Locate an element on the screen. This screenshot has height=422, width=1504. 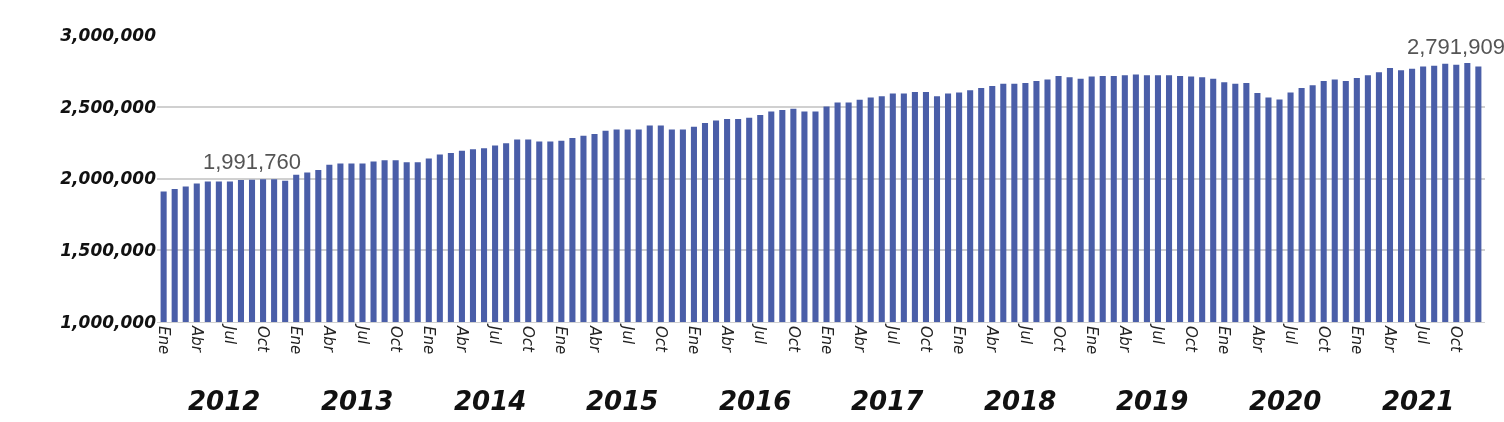
text: 2015 is located at coordinates (622, 401).